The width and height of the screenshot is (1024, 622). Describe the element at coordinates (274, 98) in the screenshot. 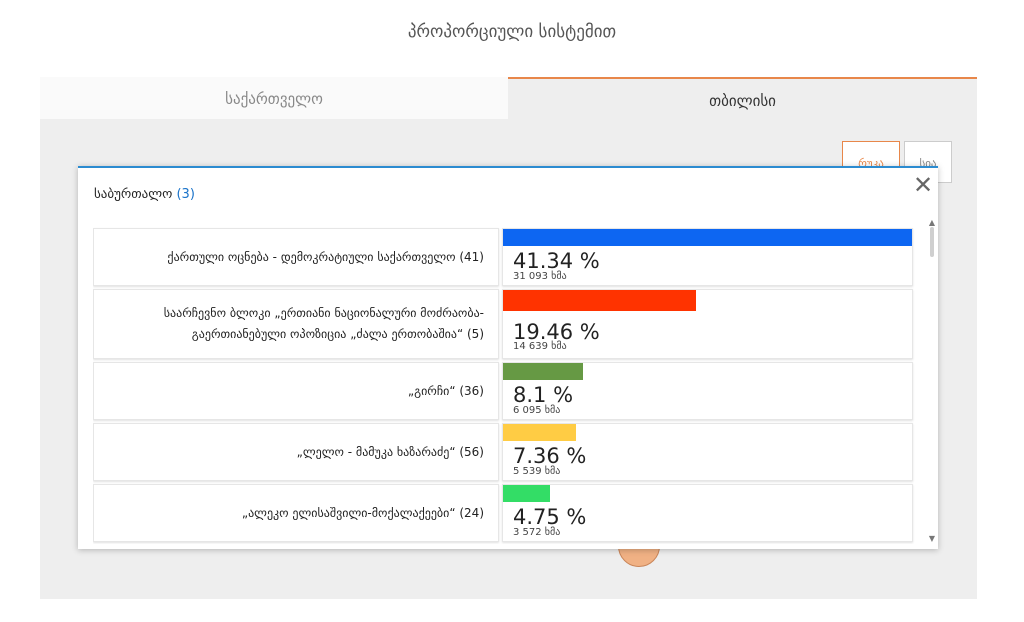

I see `tab-georgia: საქართველო` at that location.